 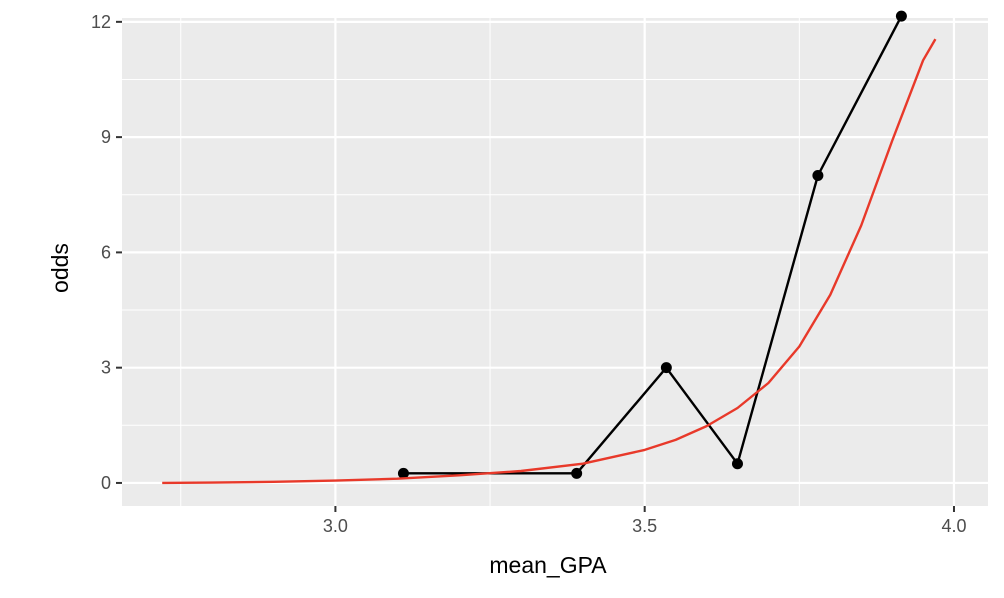 What do you see at coordinates (101, 22) in the screenshot?
I see `y-tick-label: 12` at bounding box center [101, 22].